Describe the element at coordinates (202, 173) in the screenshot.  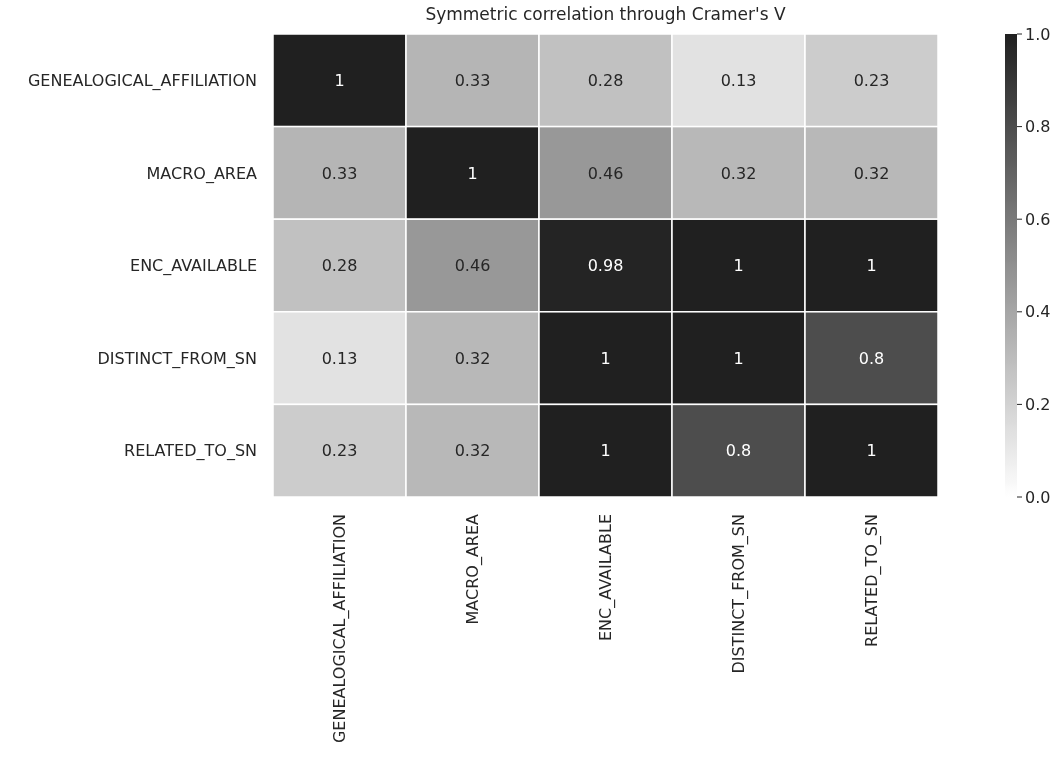
I see `y-tick-label: MACRO_AREA` at that location.